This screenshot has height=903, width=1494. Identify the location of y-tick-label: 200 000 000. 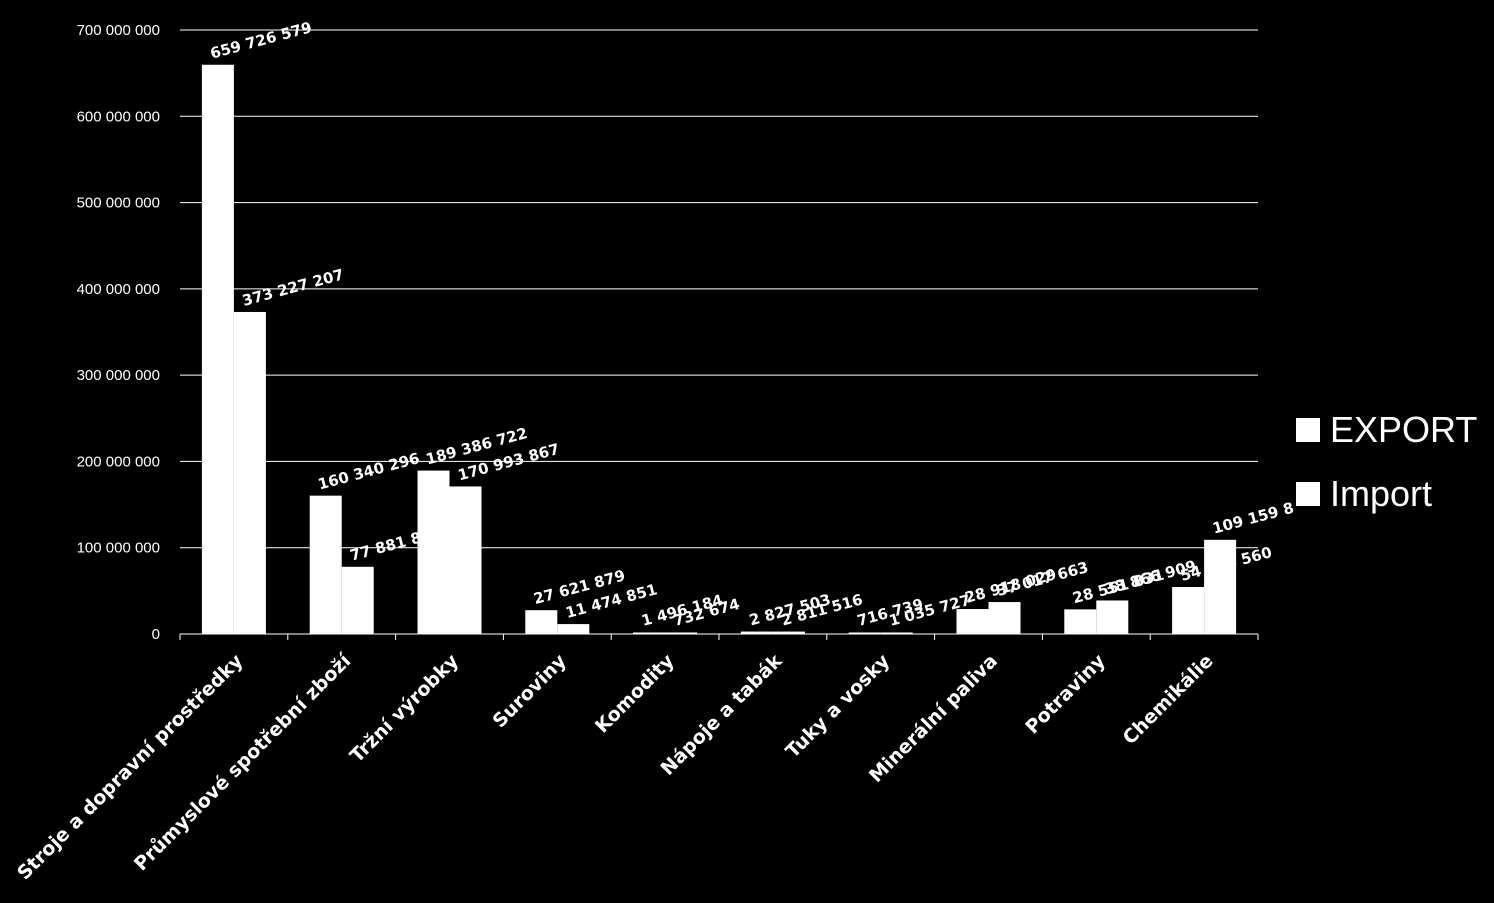
(118, 461).